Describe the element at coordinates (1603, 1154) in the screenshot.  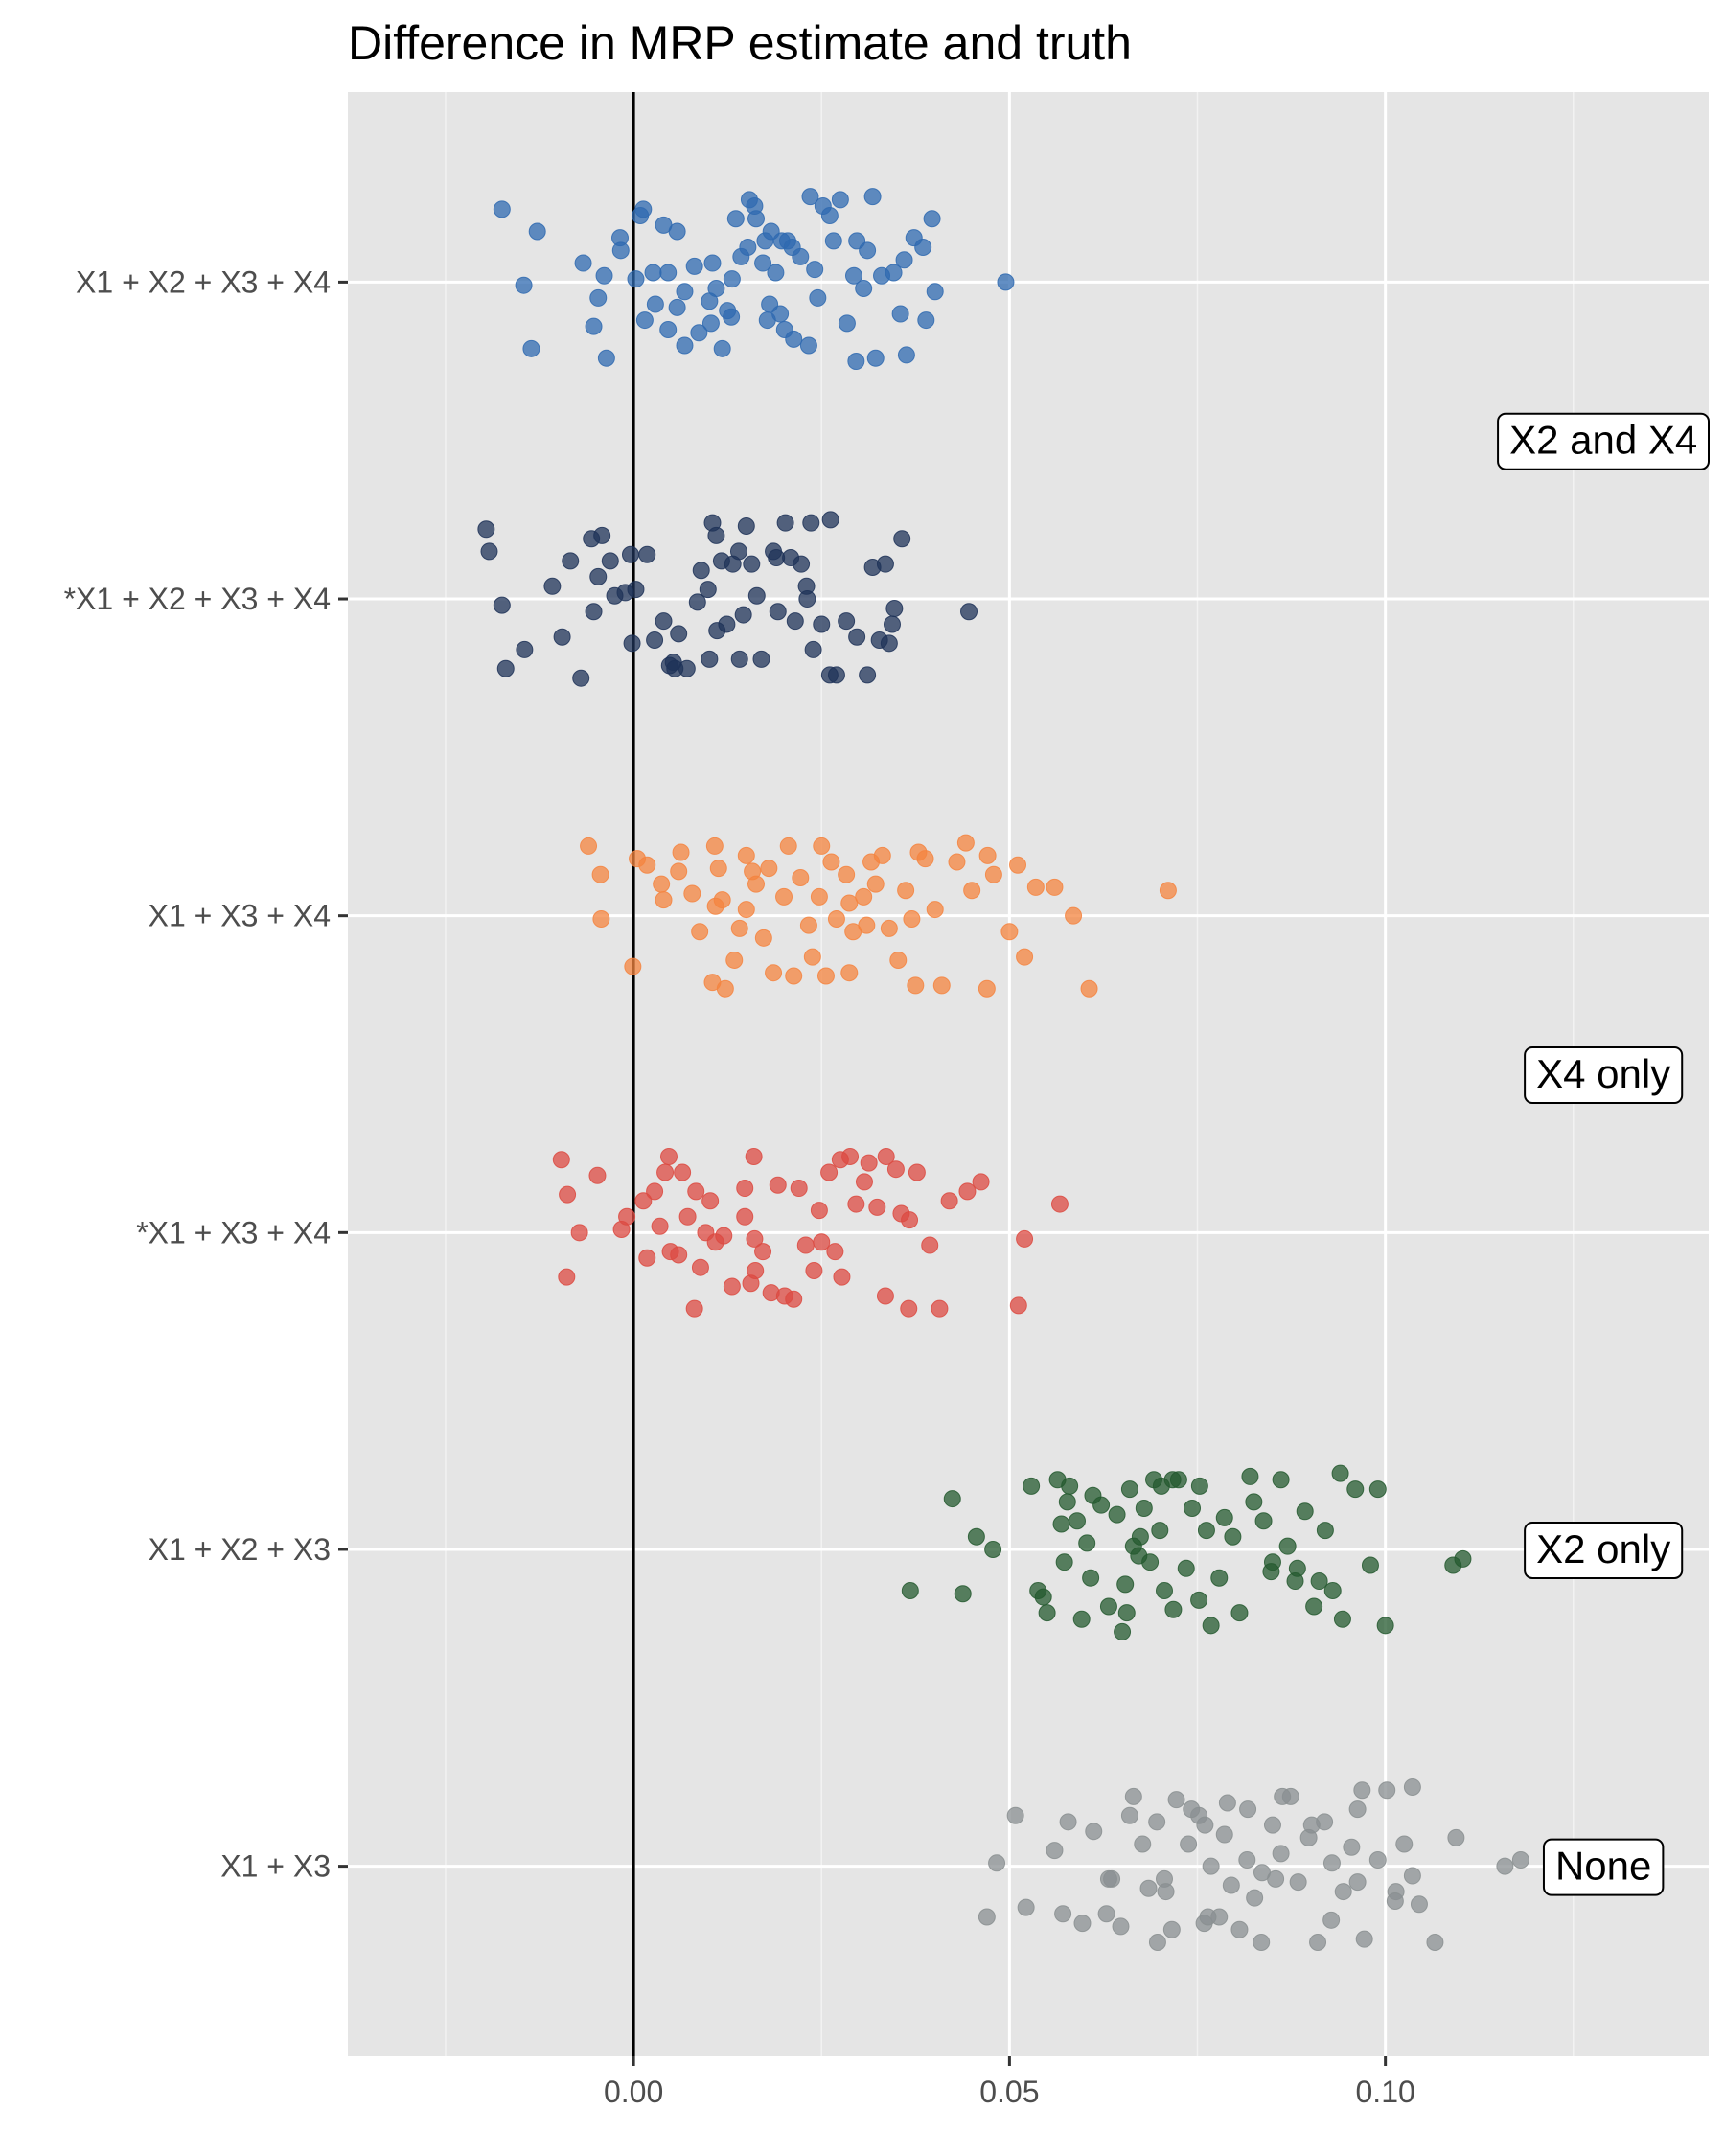
I see `group-annotations: X2 and X4 X4 only X2 only None` at that location.